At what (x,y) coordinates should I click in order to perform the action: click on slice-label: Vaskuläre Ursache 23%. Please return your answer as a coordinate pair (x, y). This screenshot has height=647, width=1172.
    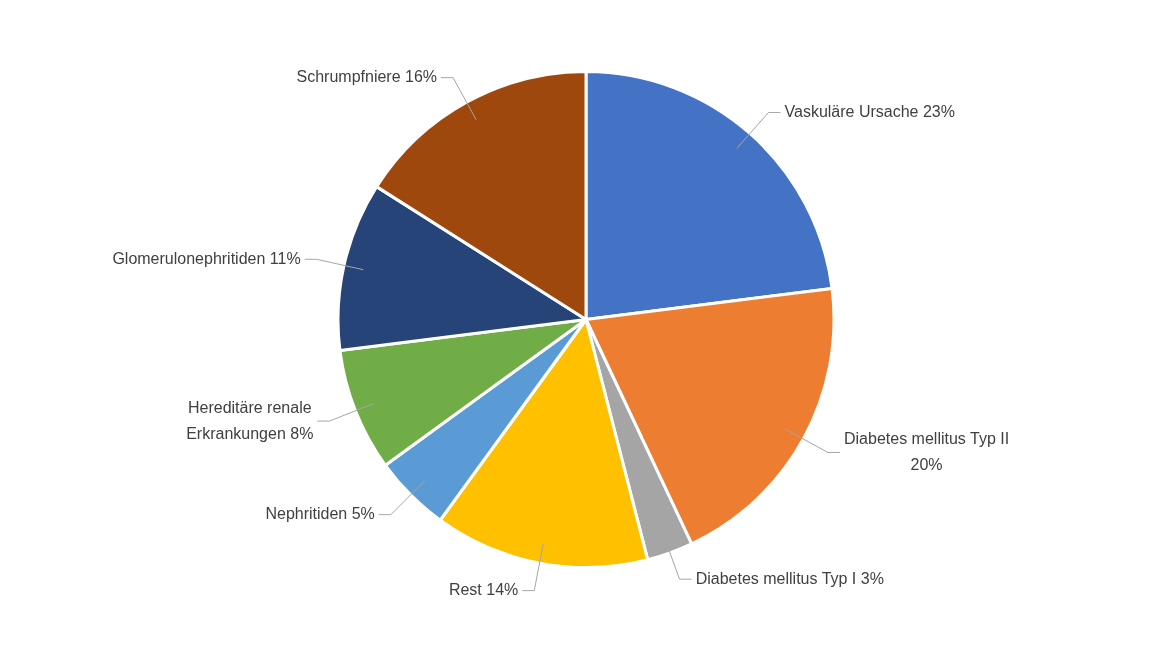
    Looking at the image, I should click on (869, 111).